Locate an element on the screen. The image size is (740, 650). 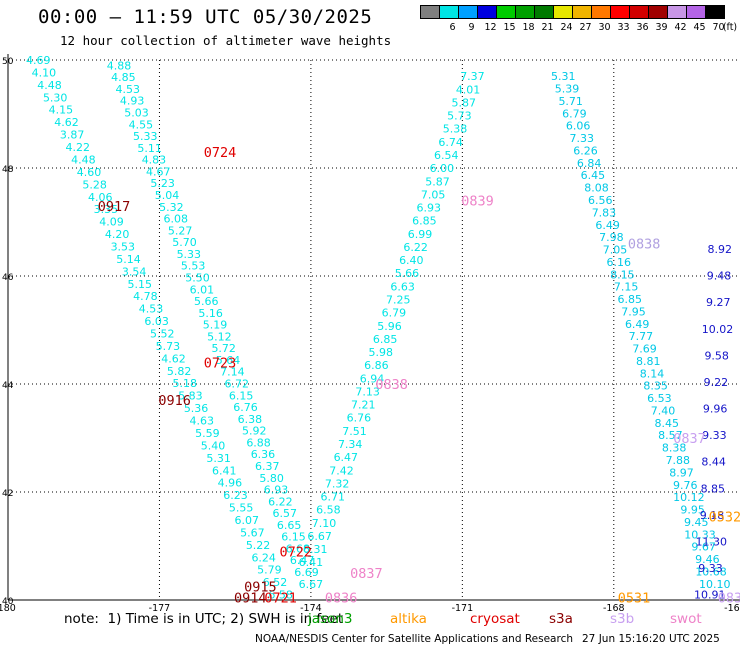
wave-height-value: 10.10 is located at coordinates (715, 584).